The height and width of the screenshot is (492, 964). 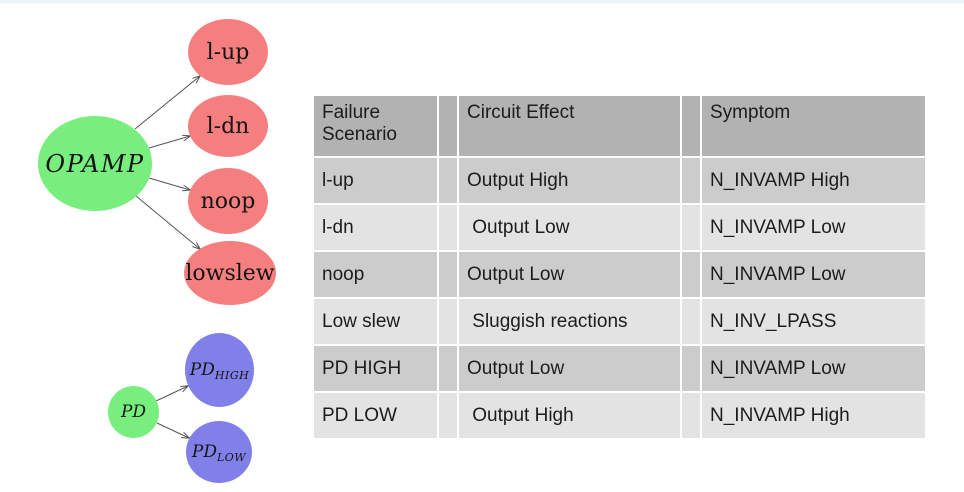 What do you see at coordinates (375, 415) in the screenshot?
I see `cell-scenario: PD LOW` at bounding box center [375, 415].